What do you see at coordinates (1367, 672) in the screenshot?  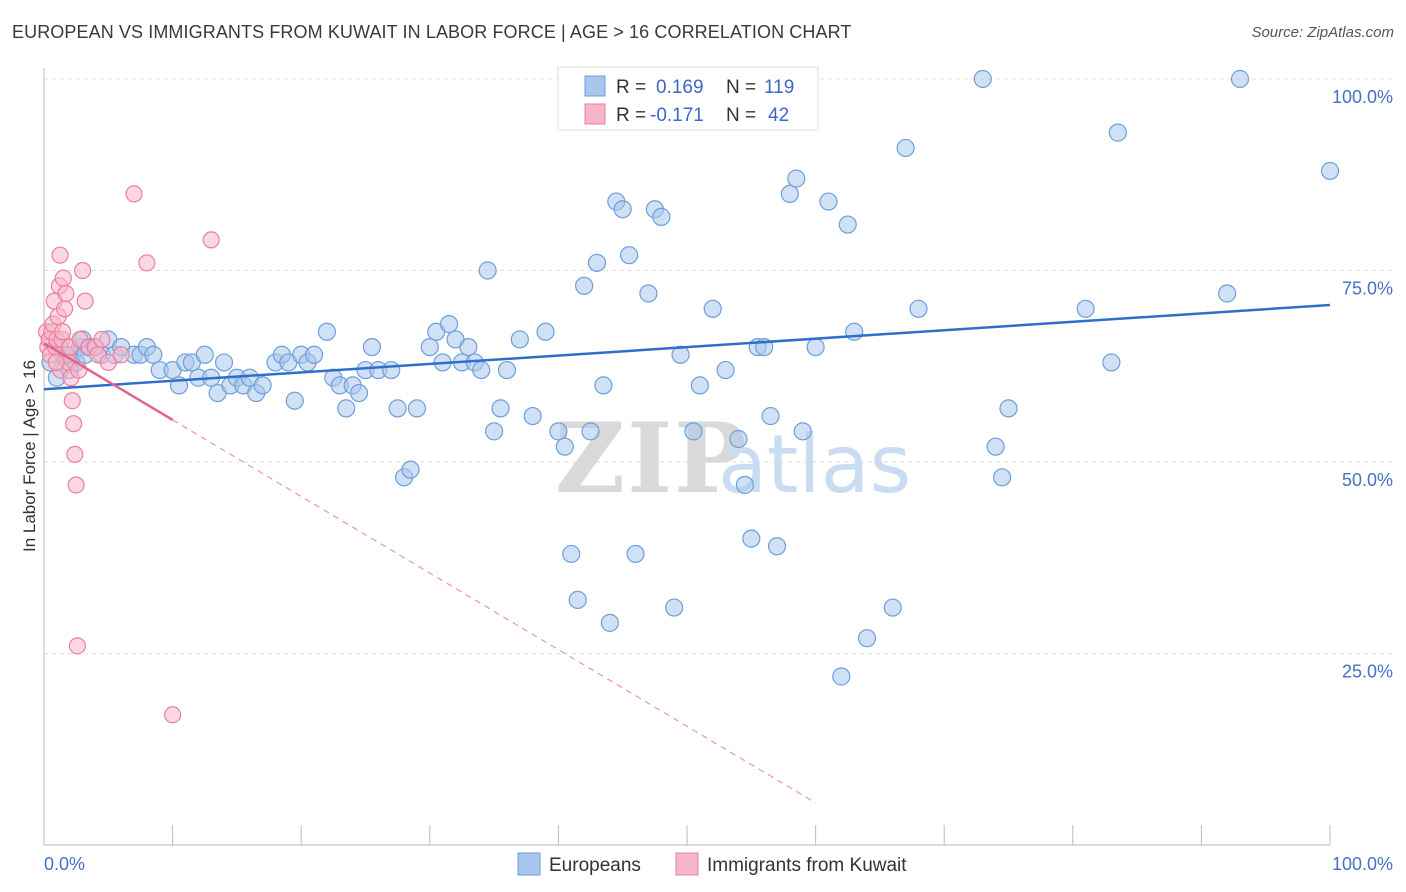 I see `y-tick-label: 25.0%` at bounding box center [1367, 672].